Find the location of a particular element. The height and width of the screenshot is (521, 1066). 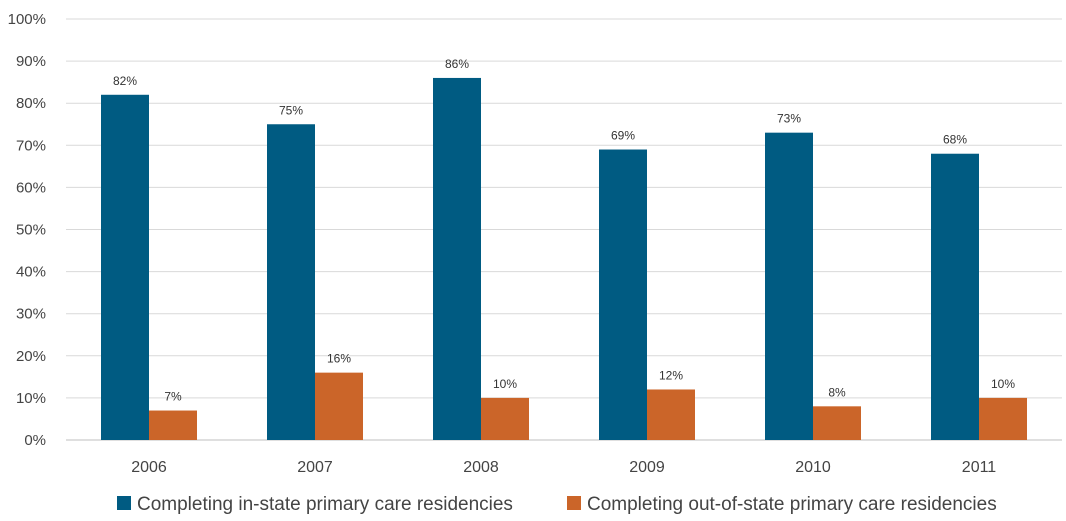

x-tick-label: 2007 is located at coordinates (315, 467).